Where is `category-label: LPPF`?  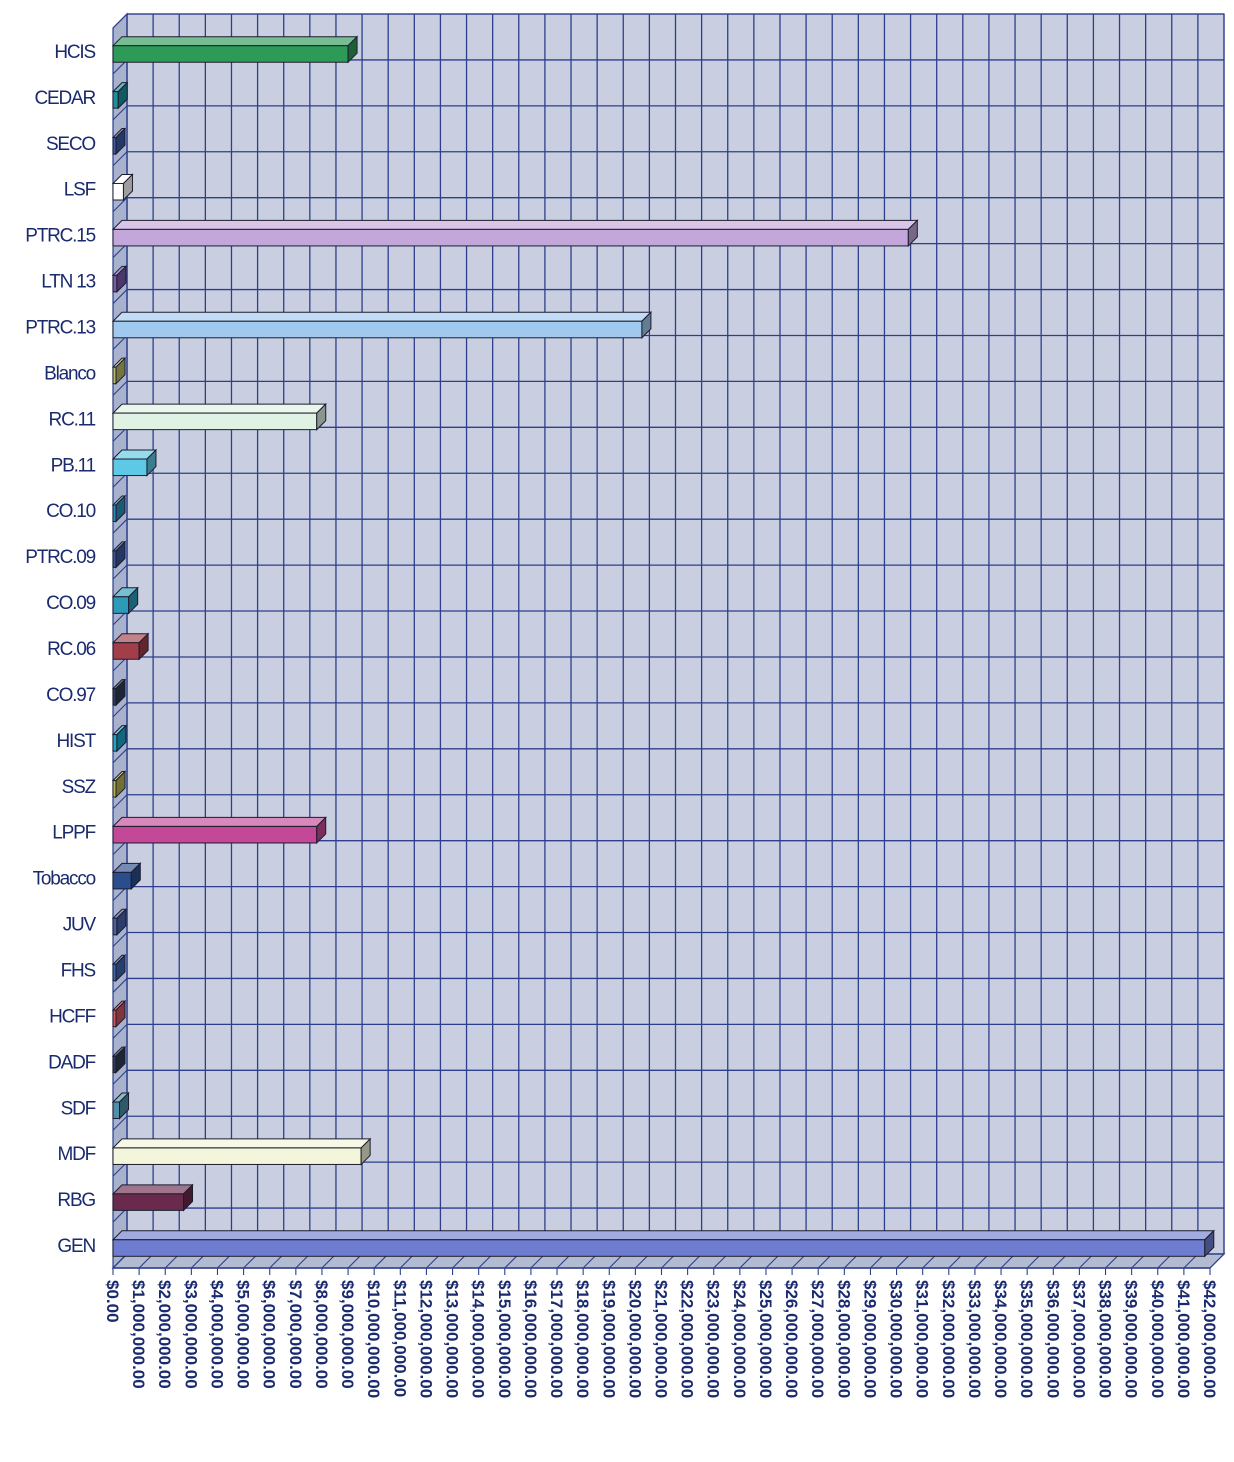
category-label: LPPF is located at coordinates (73, 833).